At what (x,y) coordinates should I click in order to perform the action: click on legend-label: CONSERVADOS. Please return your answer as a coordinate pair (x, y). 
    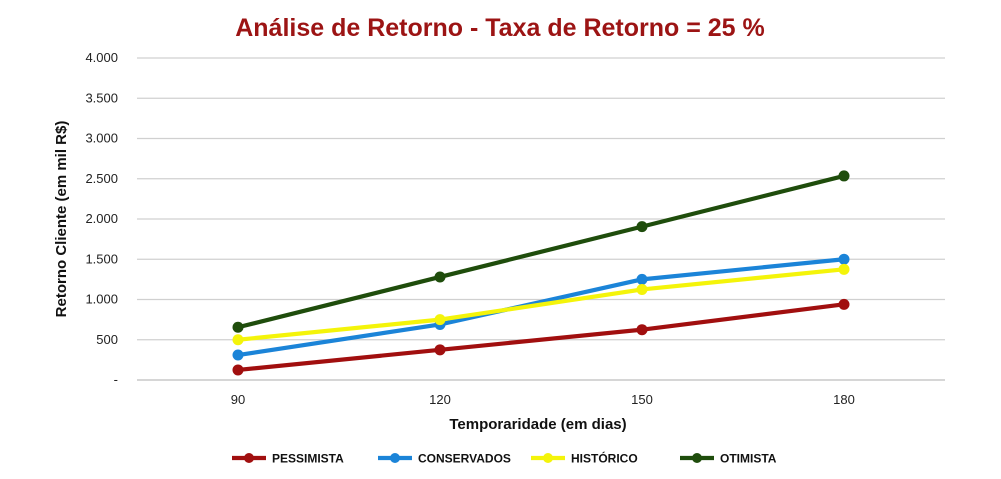
    Looking at the image, I should click on (464, 459).